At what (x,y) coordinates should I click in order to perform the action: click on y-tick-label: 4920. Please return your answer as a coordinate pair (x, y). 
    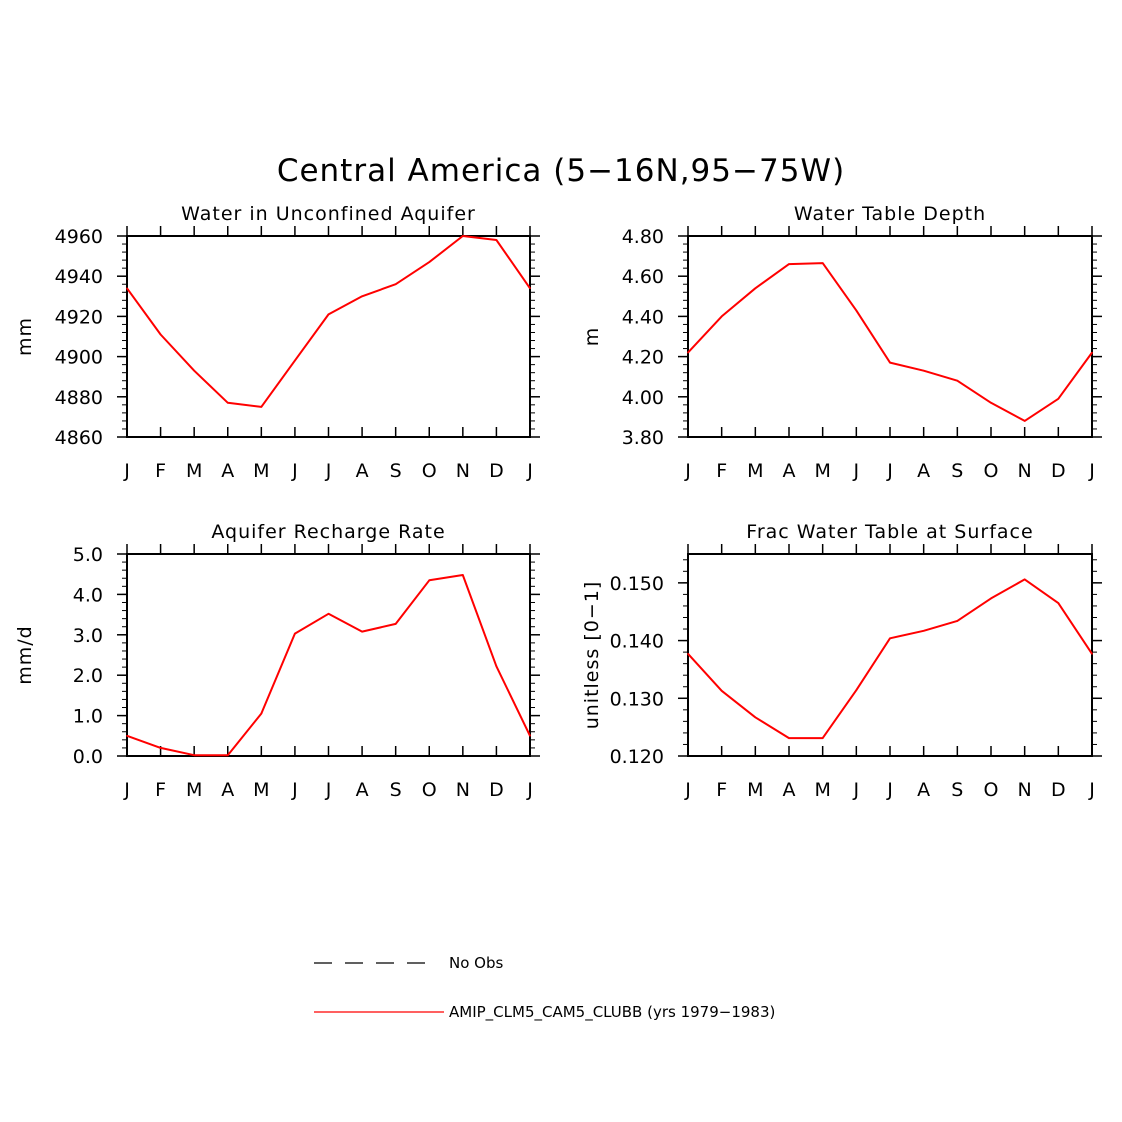
    Looking at the image, I should click on (79, 317).